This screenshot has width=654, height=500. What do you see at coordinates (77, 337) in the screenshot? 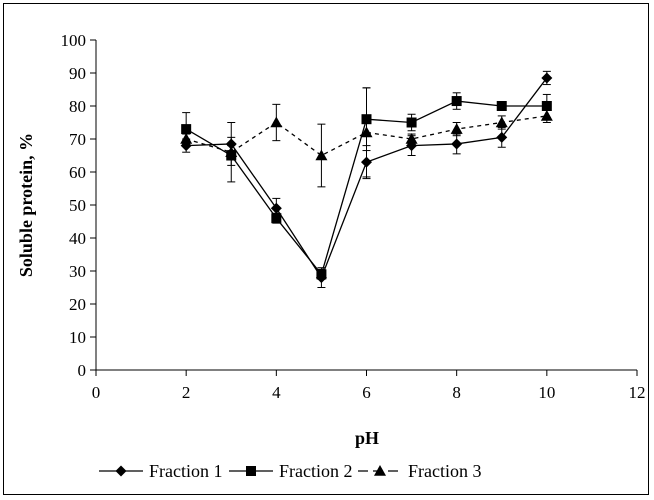
I see `y-tick-label: 10` at bounding box center [77, 337].